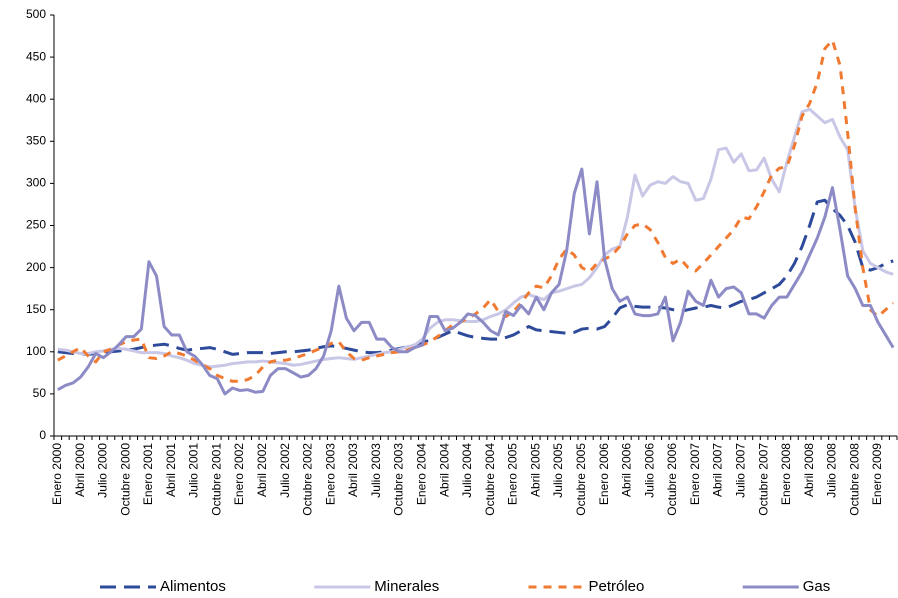 This screenshot has width=898, height=598. What do you see at coordinates (376, 470) in the screenshot?
I see `x-tick-label: Julio 2003` at bounding box center [376, 470].